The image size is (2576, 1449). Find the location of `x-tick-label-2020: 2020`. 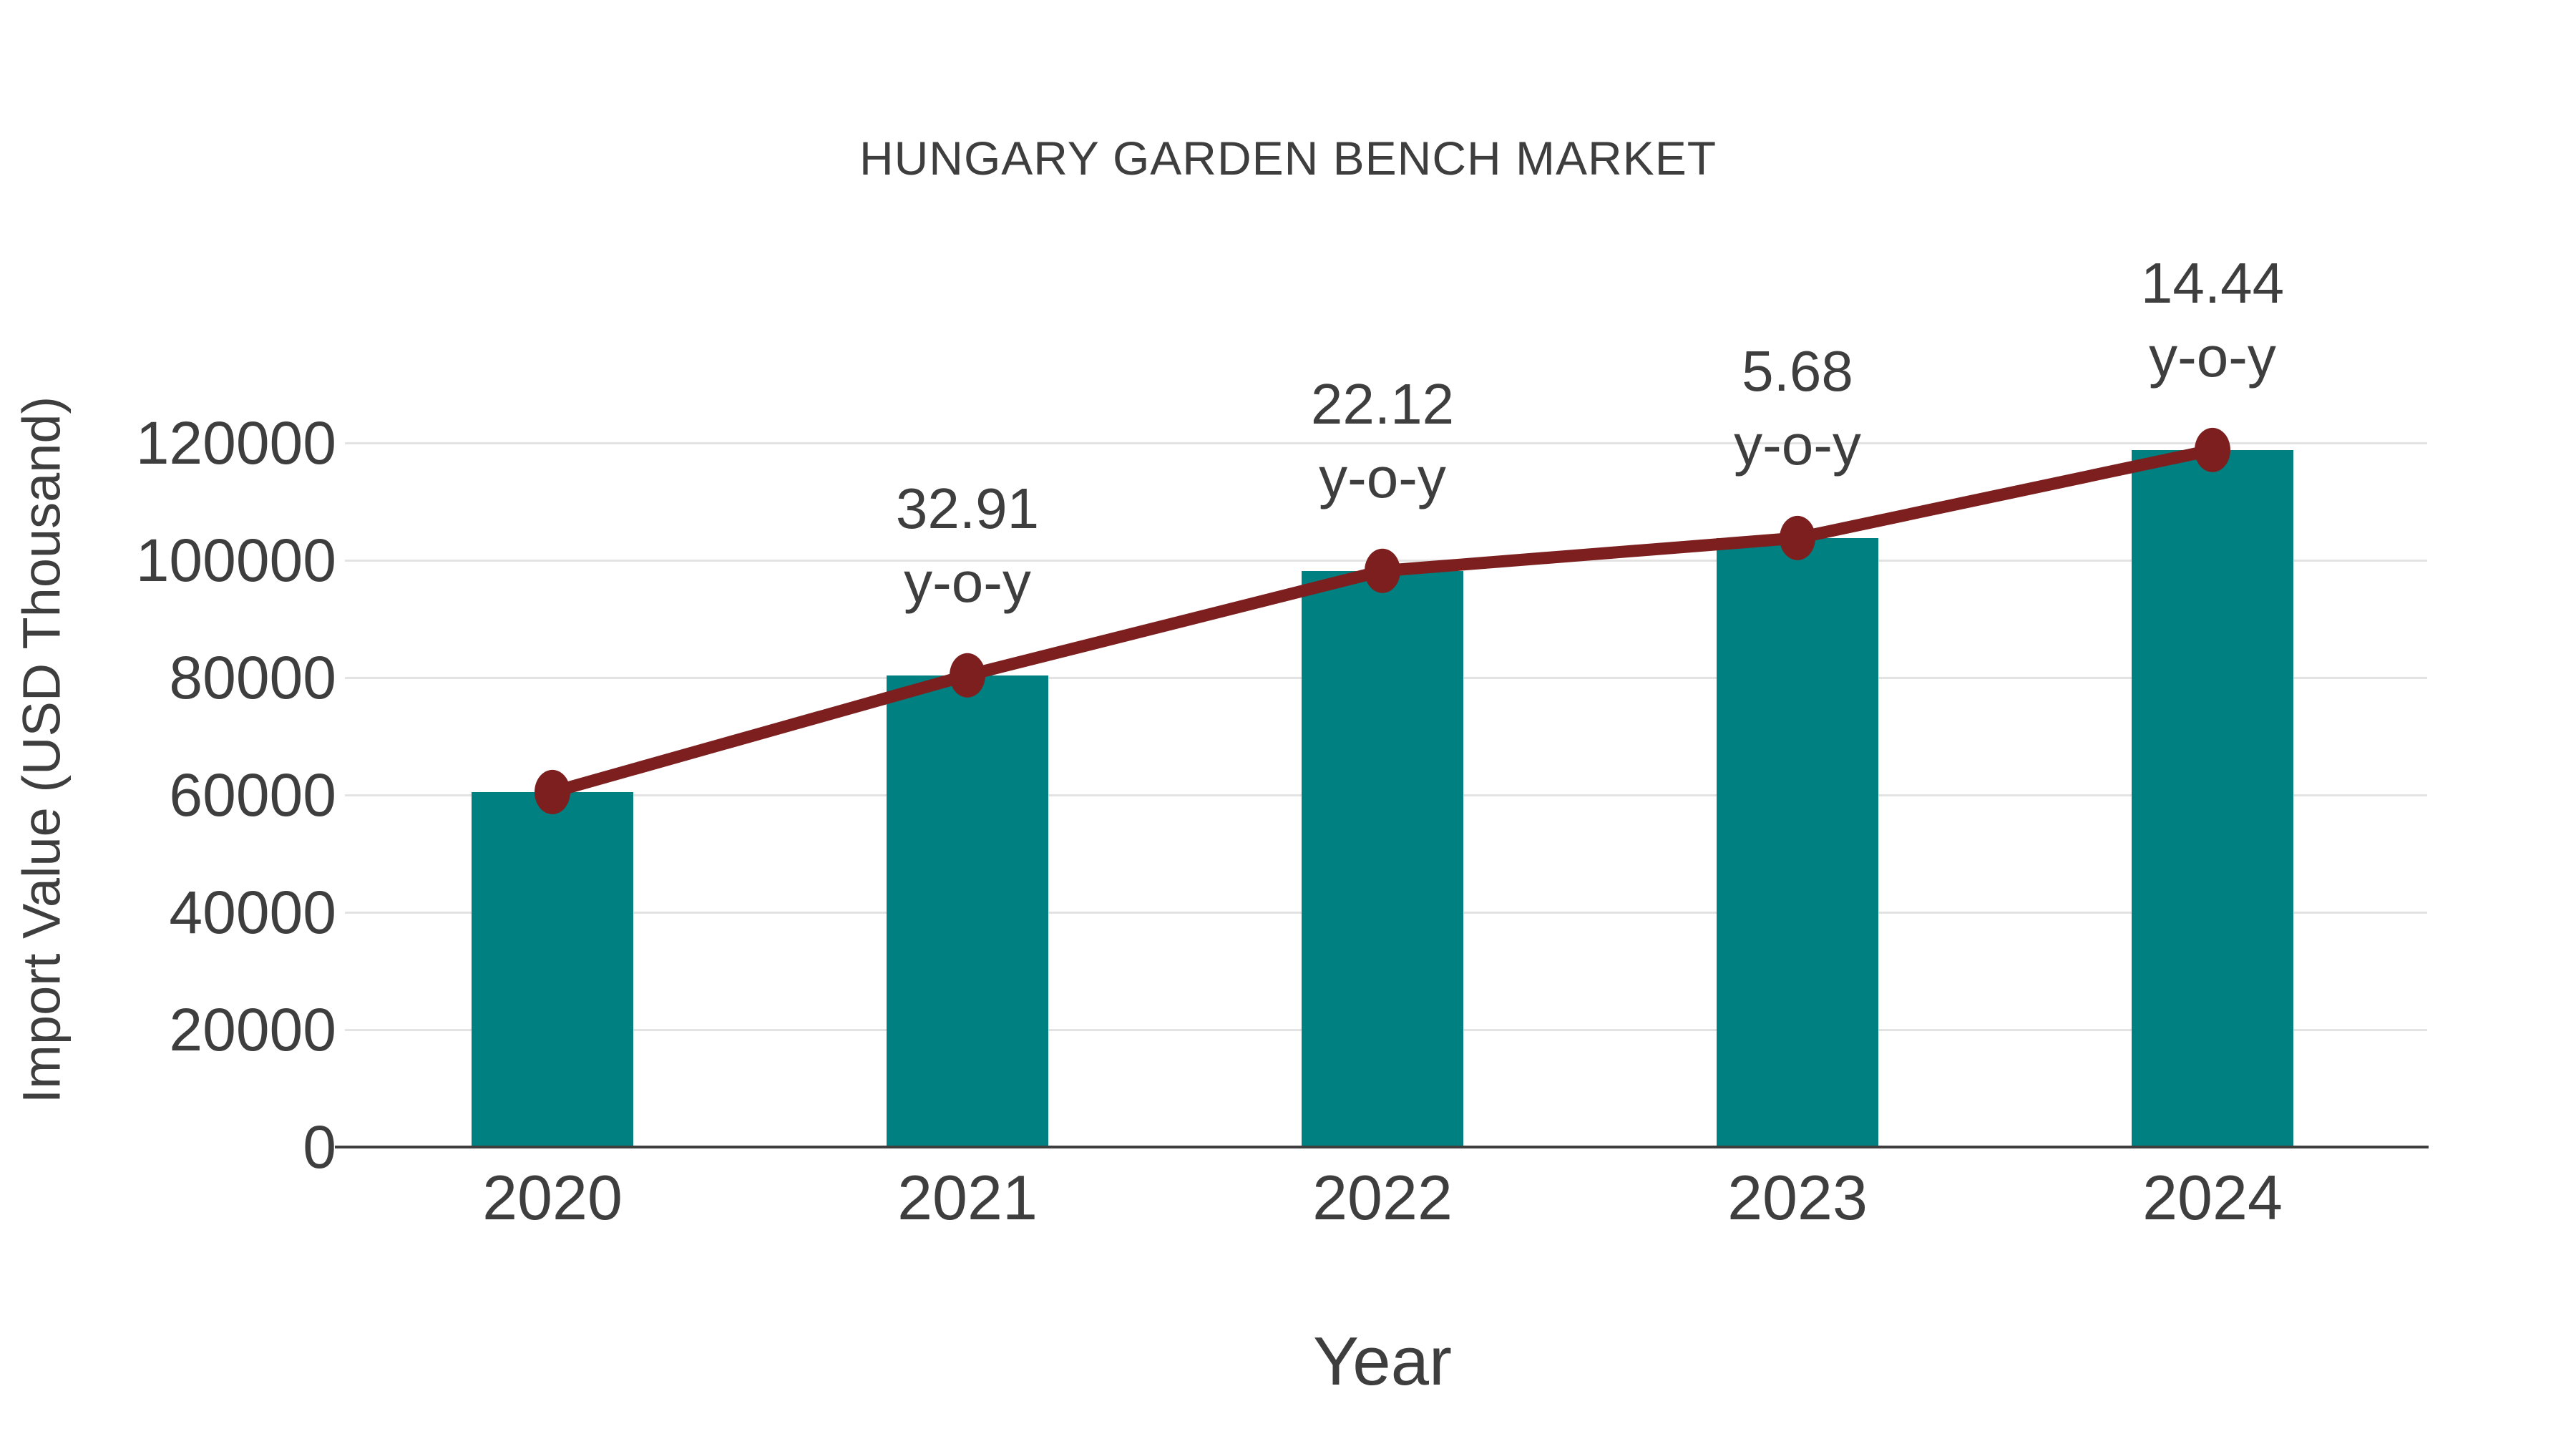

x-tick-label-2020: 2020 is located at coordinates (552, 1197).